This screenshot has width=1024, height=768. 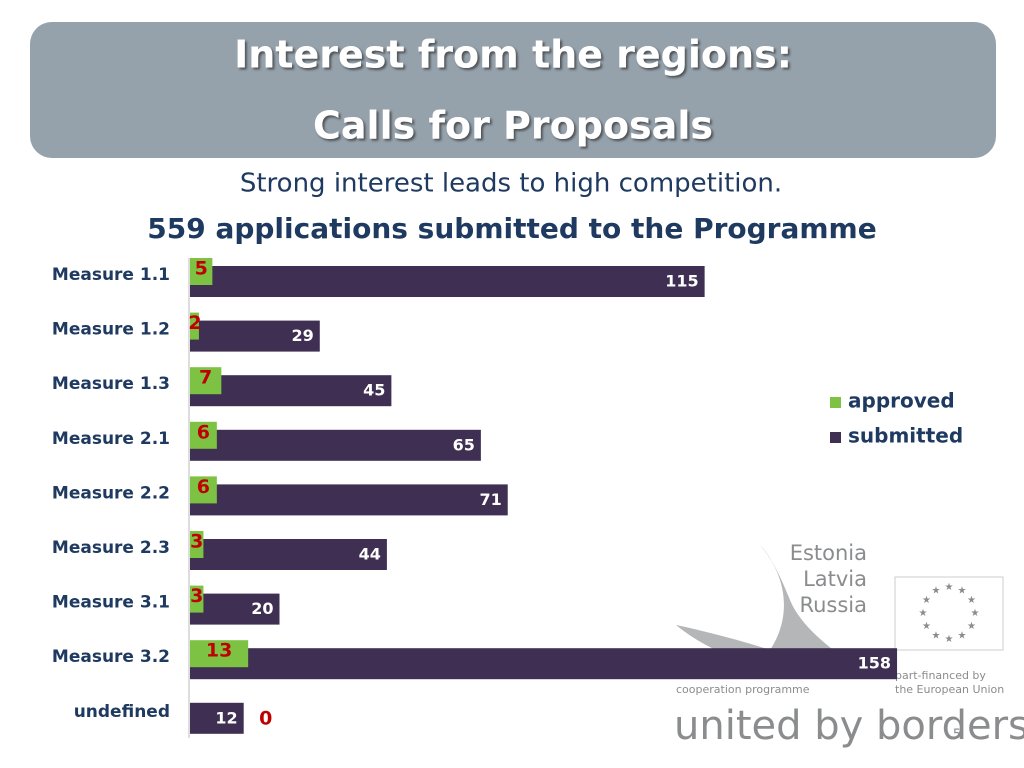 I want to click on logo-country: Estonia, so click(x=828, y=553).